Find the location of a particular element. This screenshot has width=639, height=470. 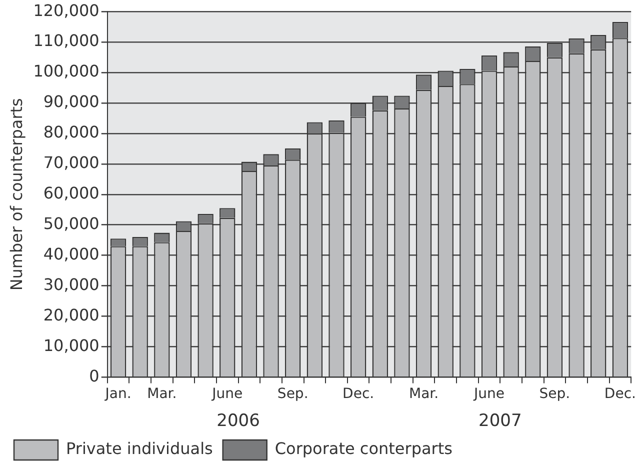

y-tick-label: 20,000 is located at coordinates (71, 314).